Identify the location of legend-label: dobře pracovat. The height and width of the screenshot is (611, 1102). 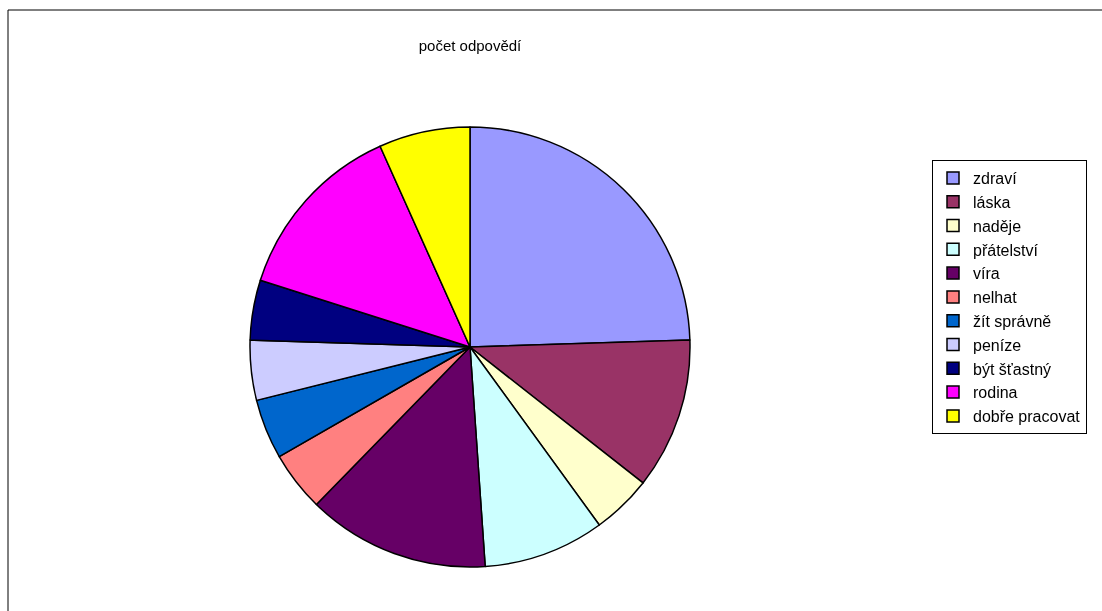
(1027, 417).